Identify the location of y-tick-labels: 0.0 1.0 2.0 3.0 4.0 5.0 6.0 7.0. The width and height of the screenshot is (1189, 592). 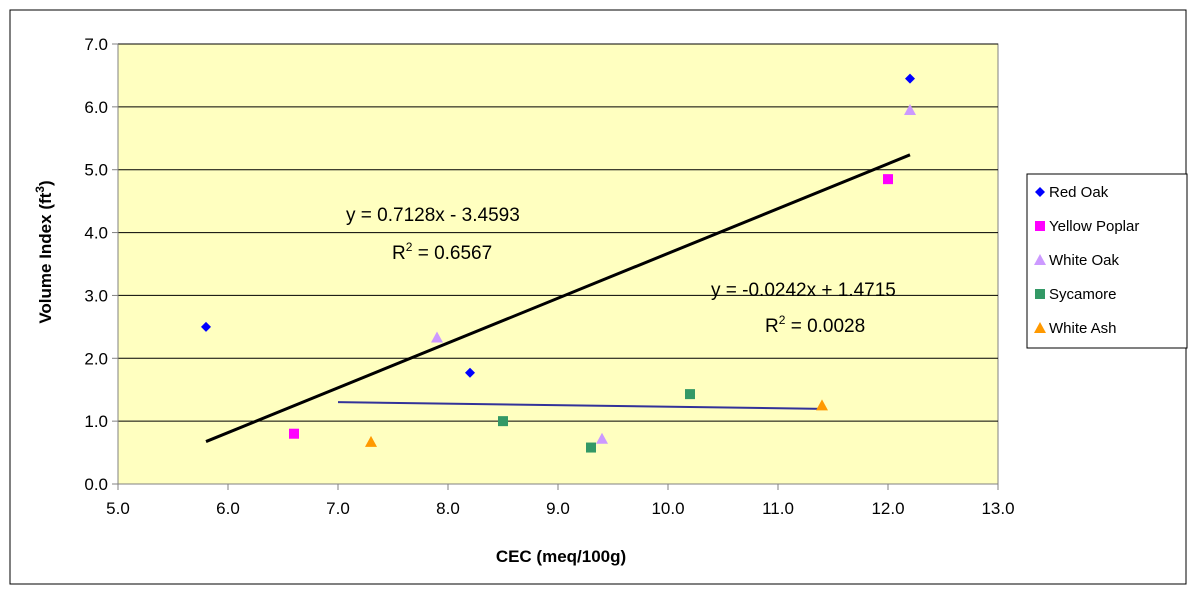
(96, 264).